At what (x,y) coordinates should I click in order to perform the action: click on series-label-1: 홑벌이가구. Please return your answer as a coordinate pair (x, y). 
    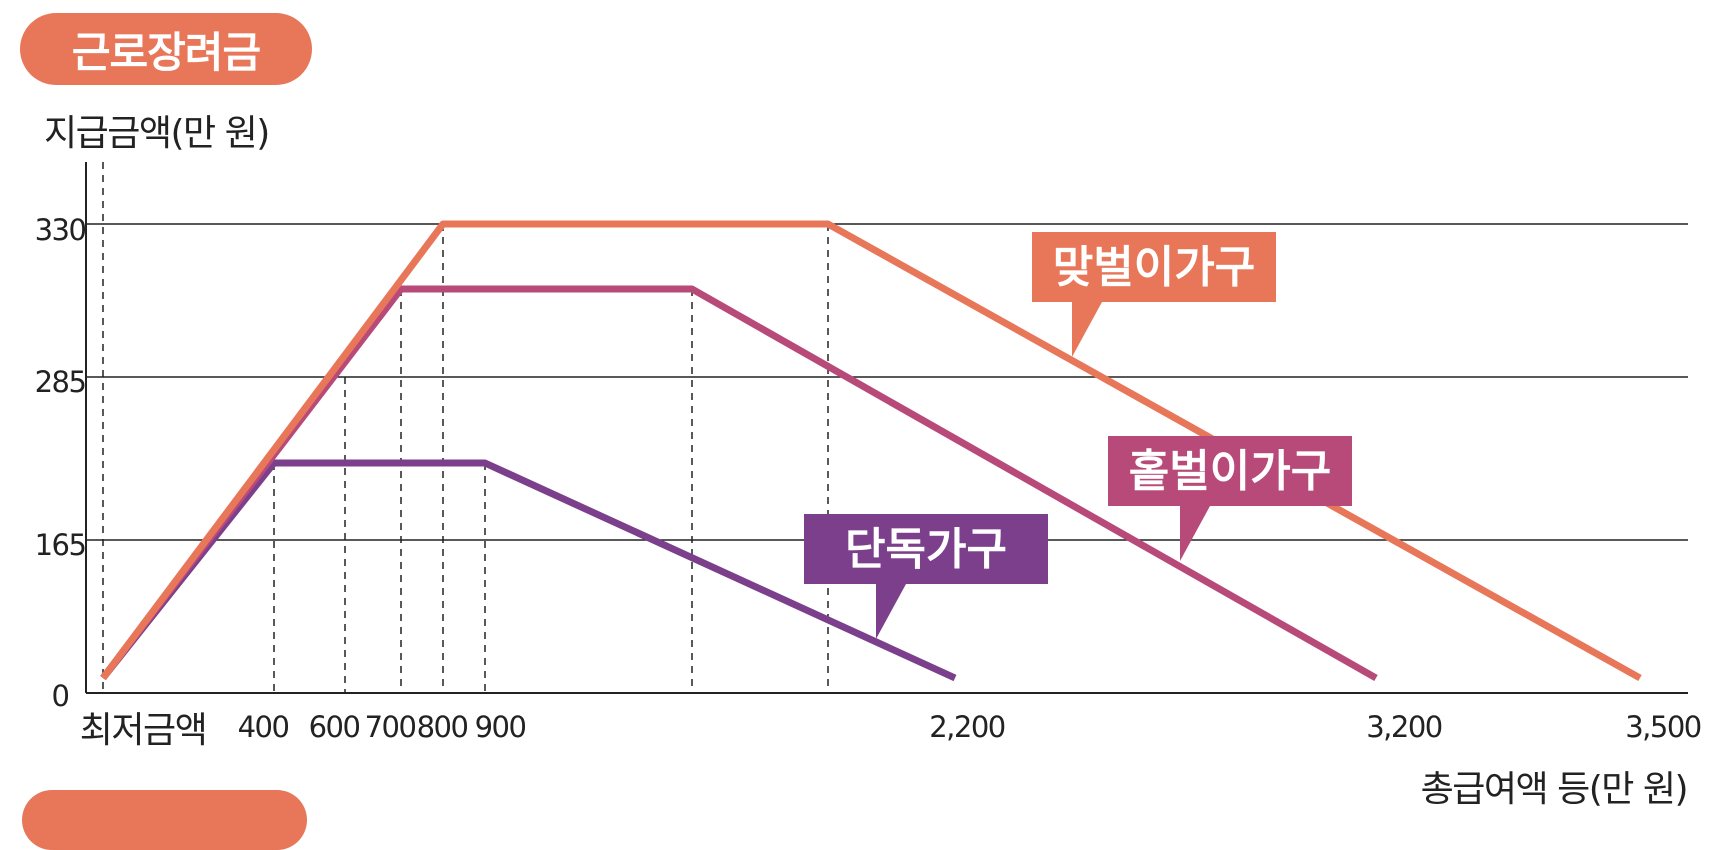
    Looking at the image, I should click on (1230, 471).